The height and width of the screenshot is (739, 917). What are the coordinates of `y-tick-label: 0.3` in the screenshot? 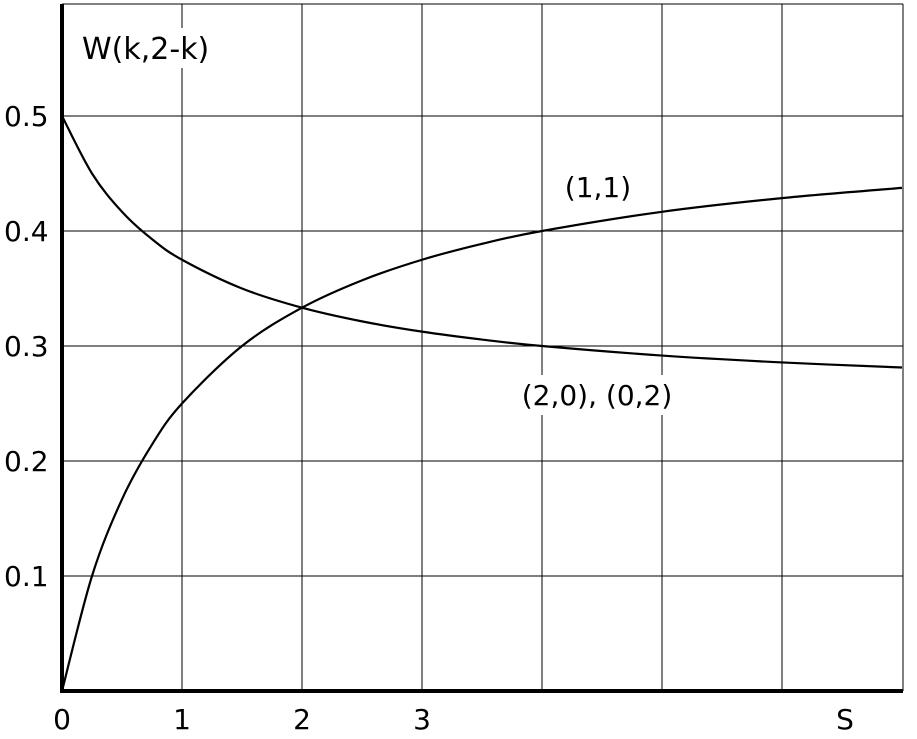 It's located at (26, 346).